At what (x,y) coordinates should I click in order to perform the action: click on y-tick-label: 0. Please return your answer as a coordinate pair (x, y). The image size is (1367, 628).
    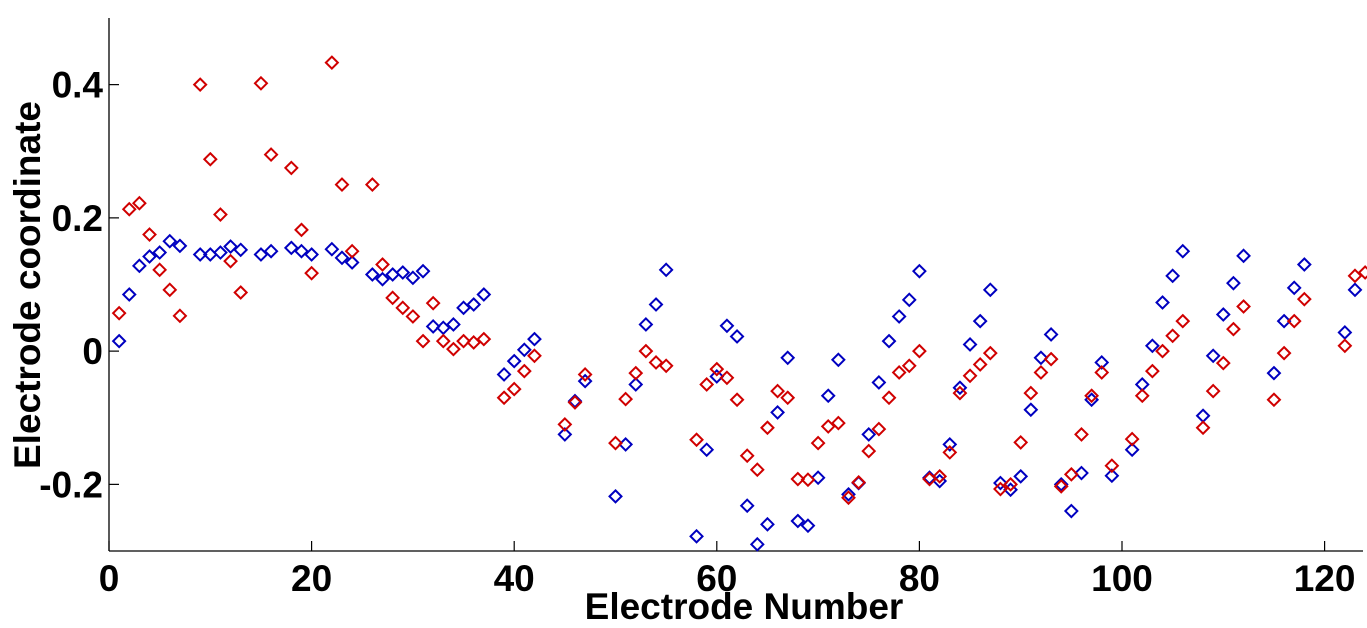
    Looking at the image, I should click on (92, 351).